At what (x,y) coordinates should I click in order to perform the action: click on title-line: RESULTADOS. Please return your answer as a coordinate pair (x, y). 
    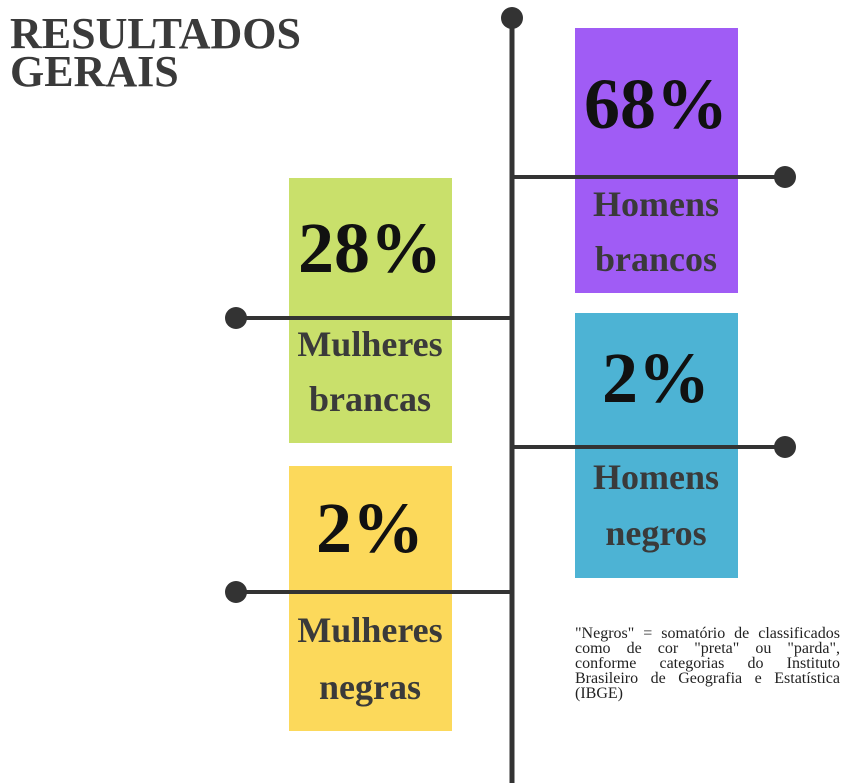
    Looking at the image, I should click on (155, 33).